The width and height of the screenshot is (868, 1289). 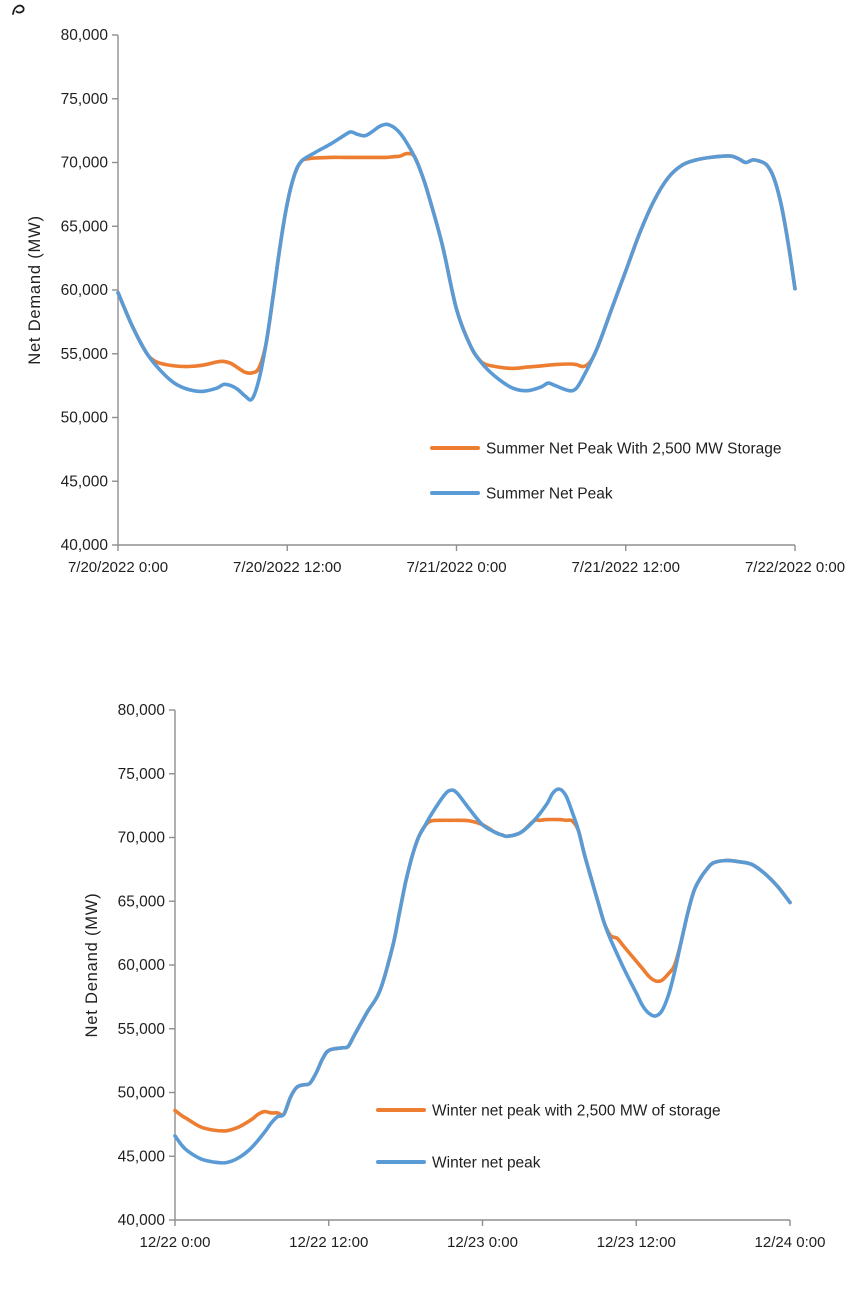 What do you see at coordinates (92, 965) in the screenshot?
I see `y-axis-title: Net Denand (MW)` at bounding box center [92, 965].